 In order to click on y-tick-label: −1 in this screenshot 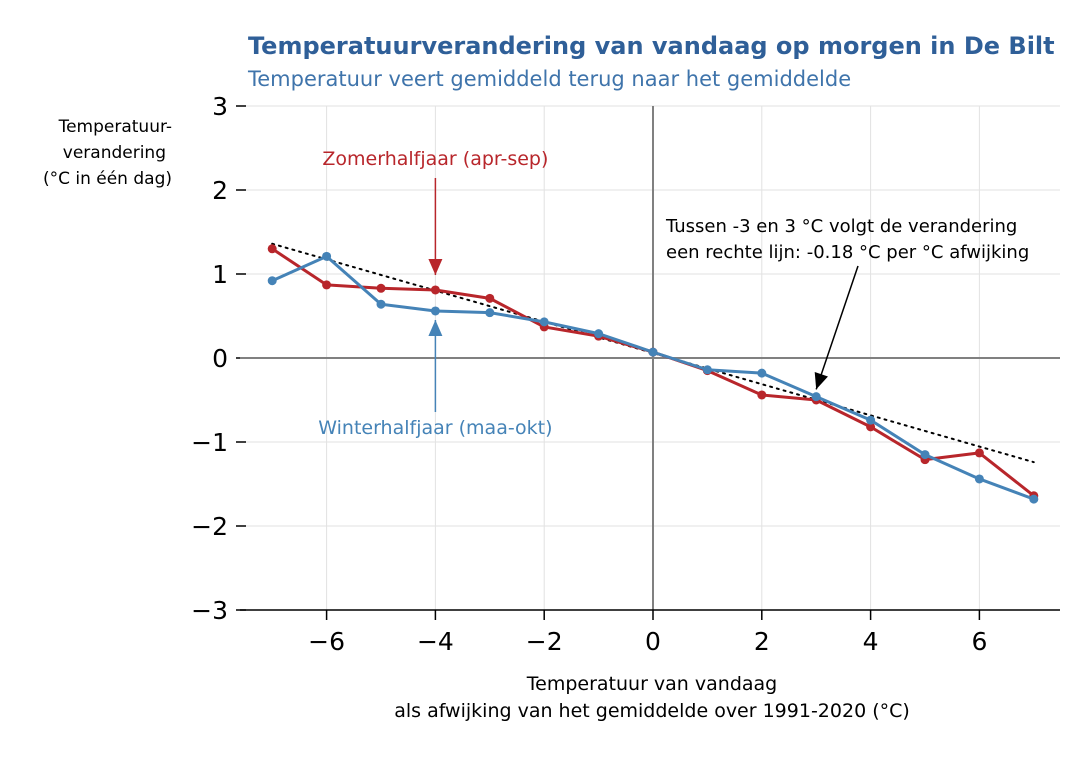, I will do `click(209, 442)`.